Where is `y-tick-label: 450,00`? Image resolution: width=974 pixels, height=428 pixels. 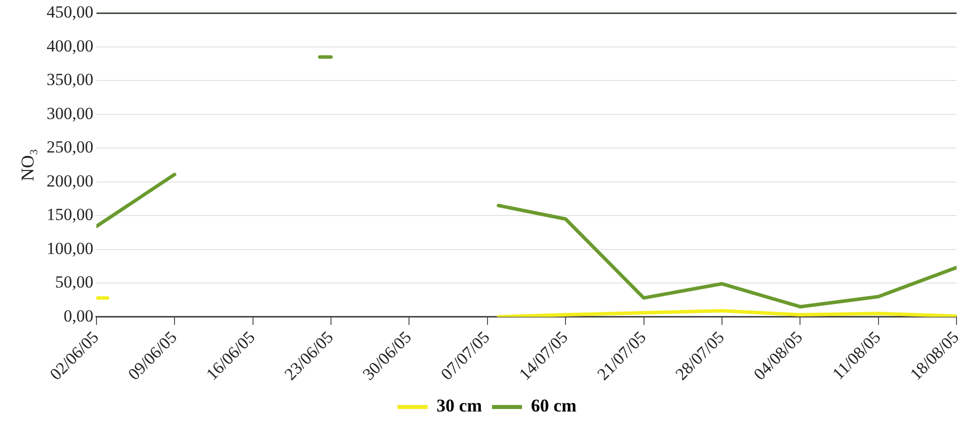
y-tick-label: 450,00 is located at coordinates (70, 12).